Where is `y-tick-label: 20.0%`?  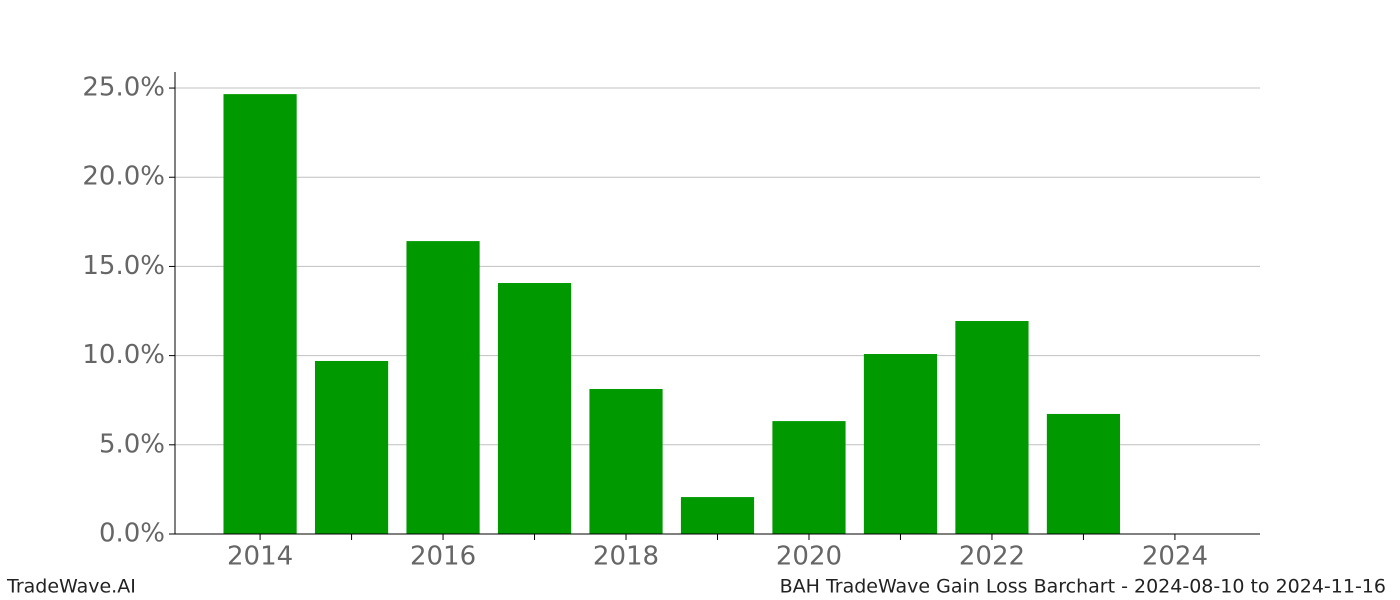
y-tick-label: 20.0% is located at coordinates (123, 177).